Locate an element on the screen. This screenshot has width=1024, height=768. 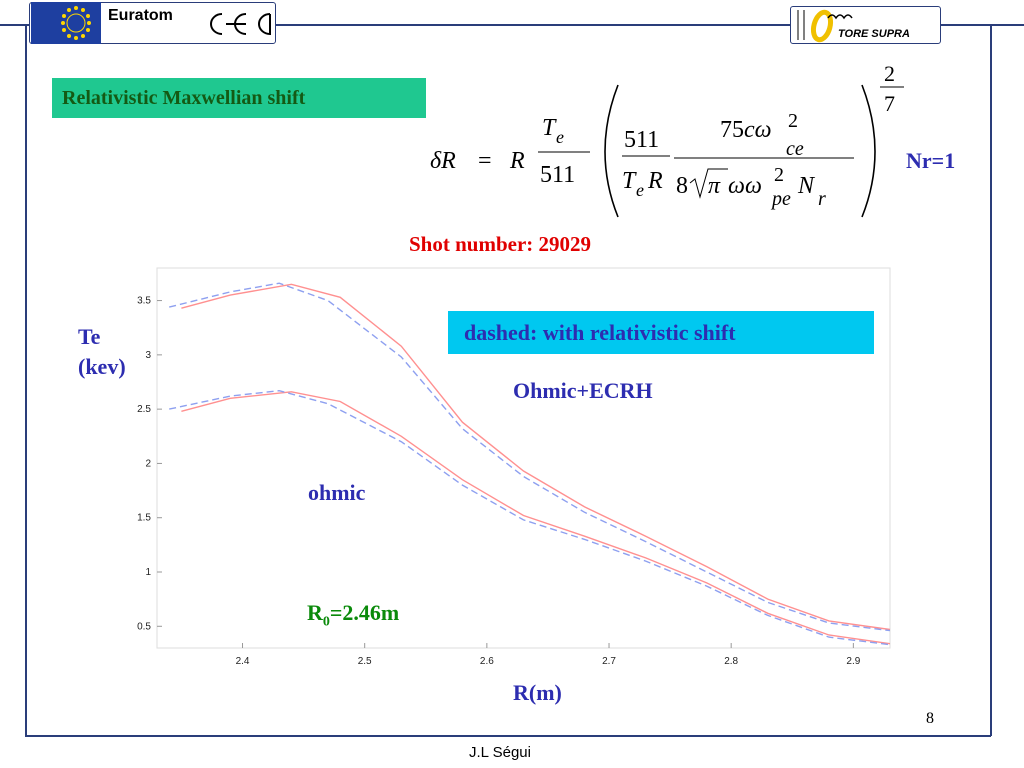
cea-logo-icon is located at coordinates (236, 24).